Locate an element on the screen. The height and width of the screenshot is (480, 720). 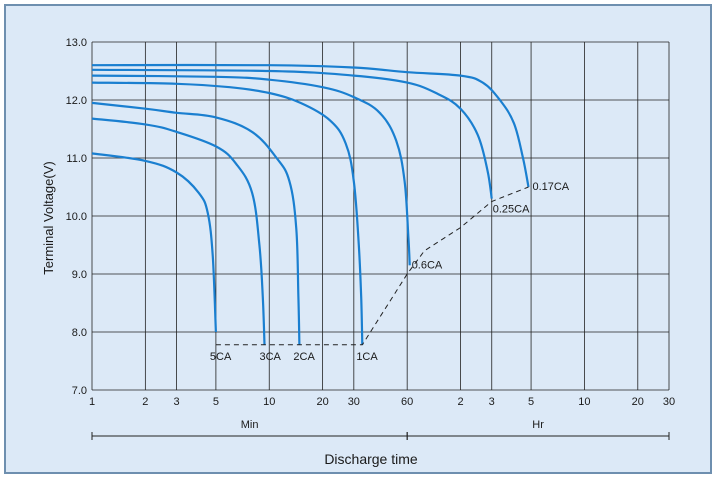
y-tick-label: 7.0 is located at coordinates (79, 391).